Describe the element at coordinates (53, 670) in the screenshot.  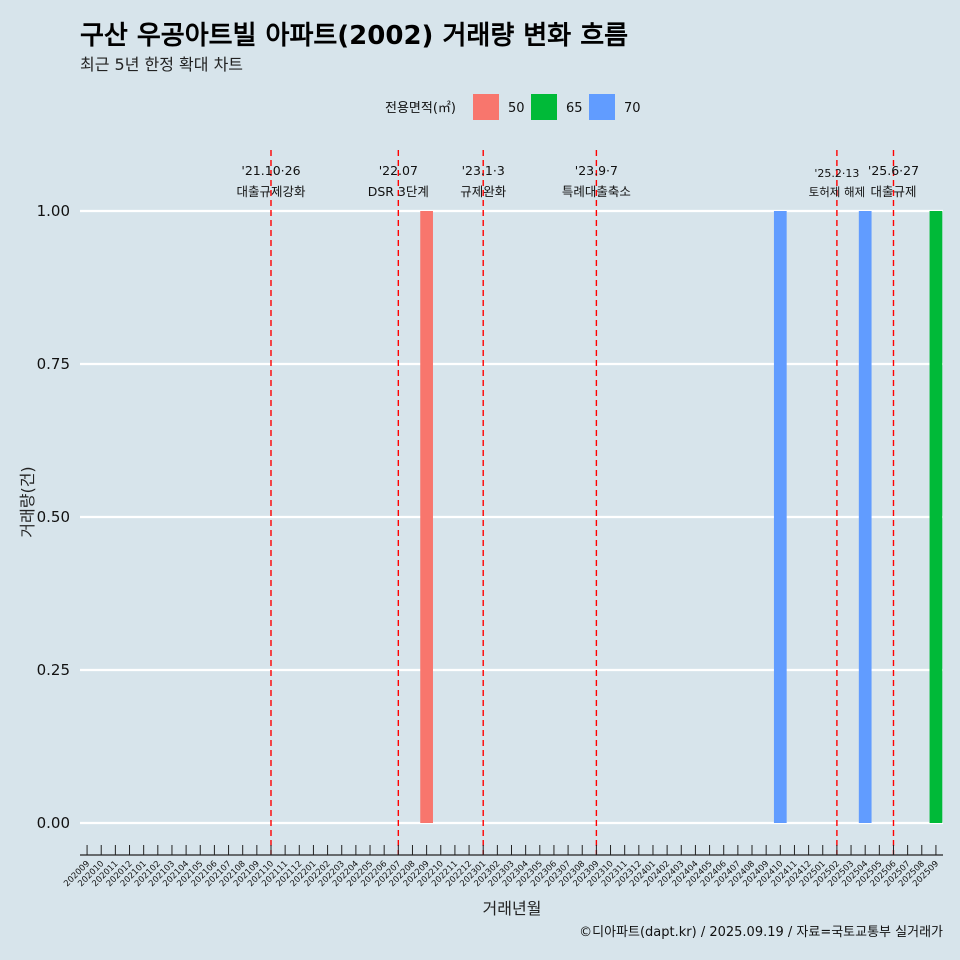
I see `y-tick-label: 0.25` at that location.